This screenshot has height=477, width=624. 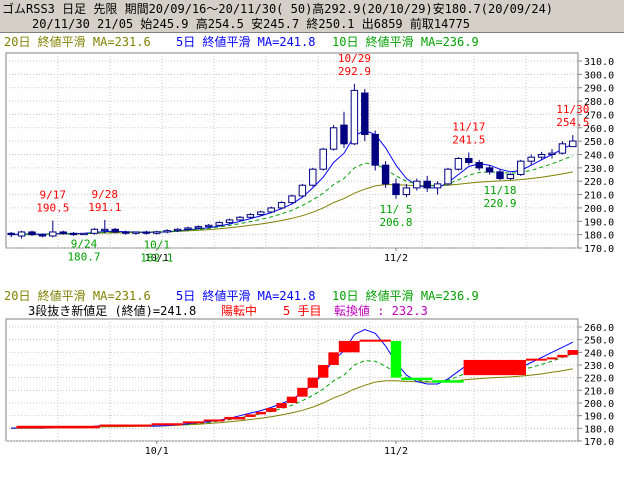 I want to click on annotation-date: 9/24, so click(x=84, y=244).